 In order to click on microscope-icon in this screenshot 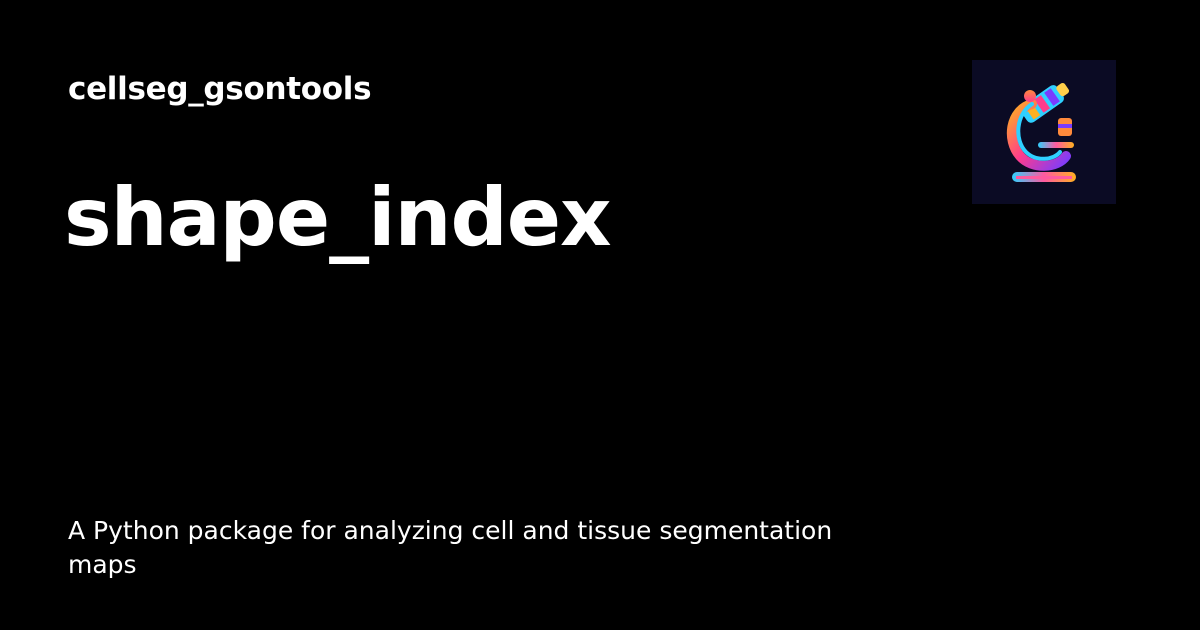, I will do `click(1041, 132)`.